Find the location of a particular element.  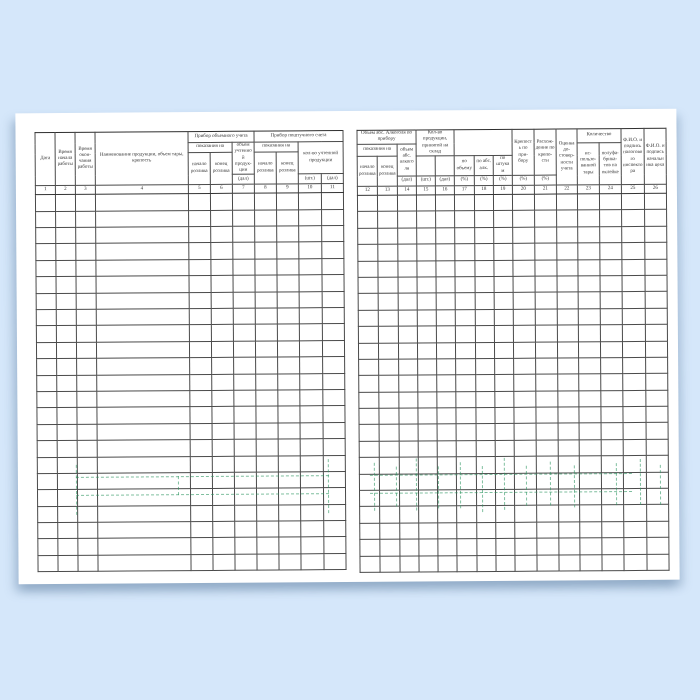

col-header-semi-products: полуфа- брика- тов на оклейке is located at coordinates (610, 163).